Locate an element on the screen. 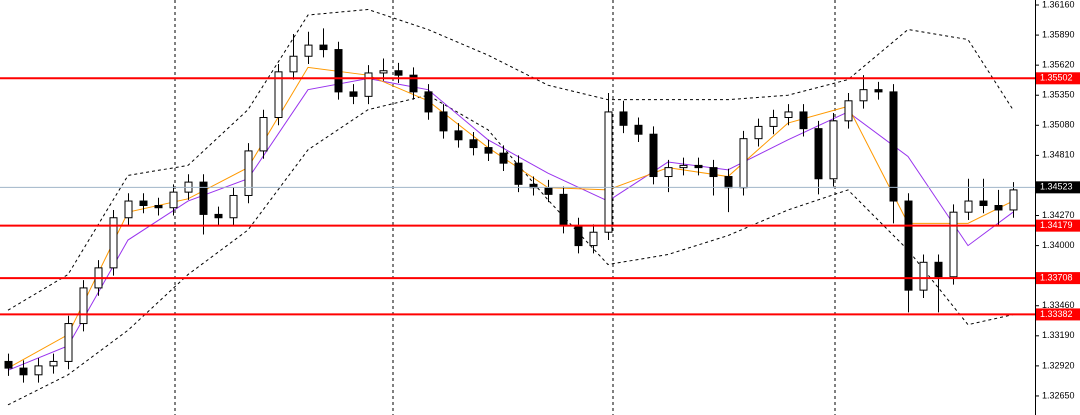 This screenshot has width=1080, height=415. level-label: 1.35502 is located at coordinates (1056, 78).